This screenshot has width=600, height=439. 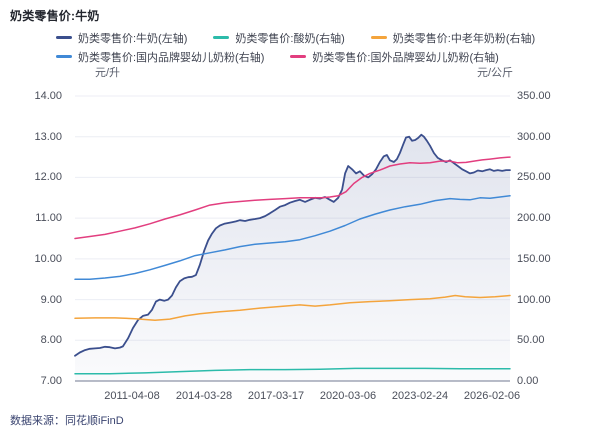 I want to click on right-axis-unit: 元/公斤, so click(x=495, y=73).